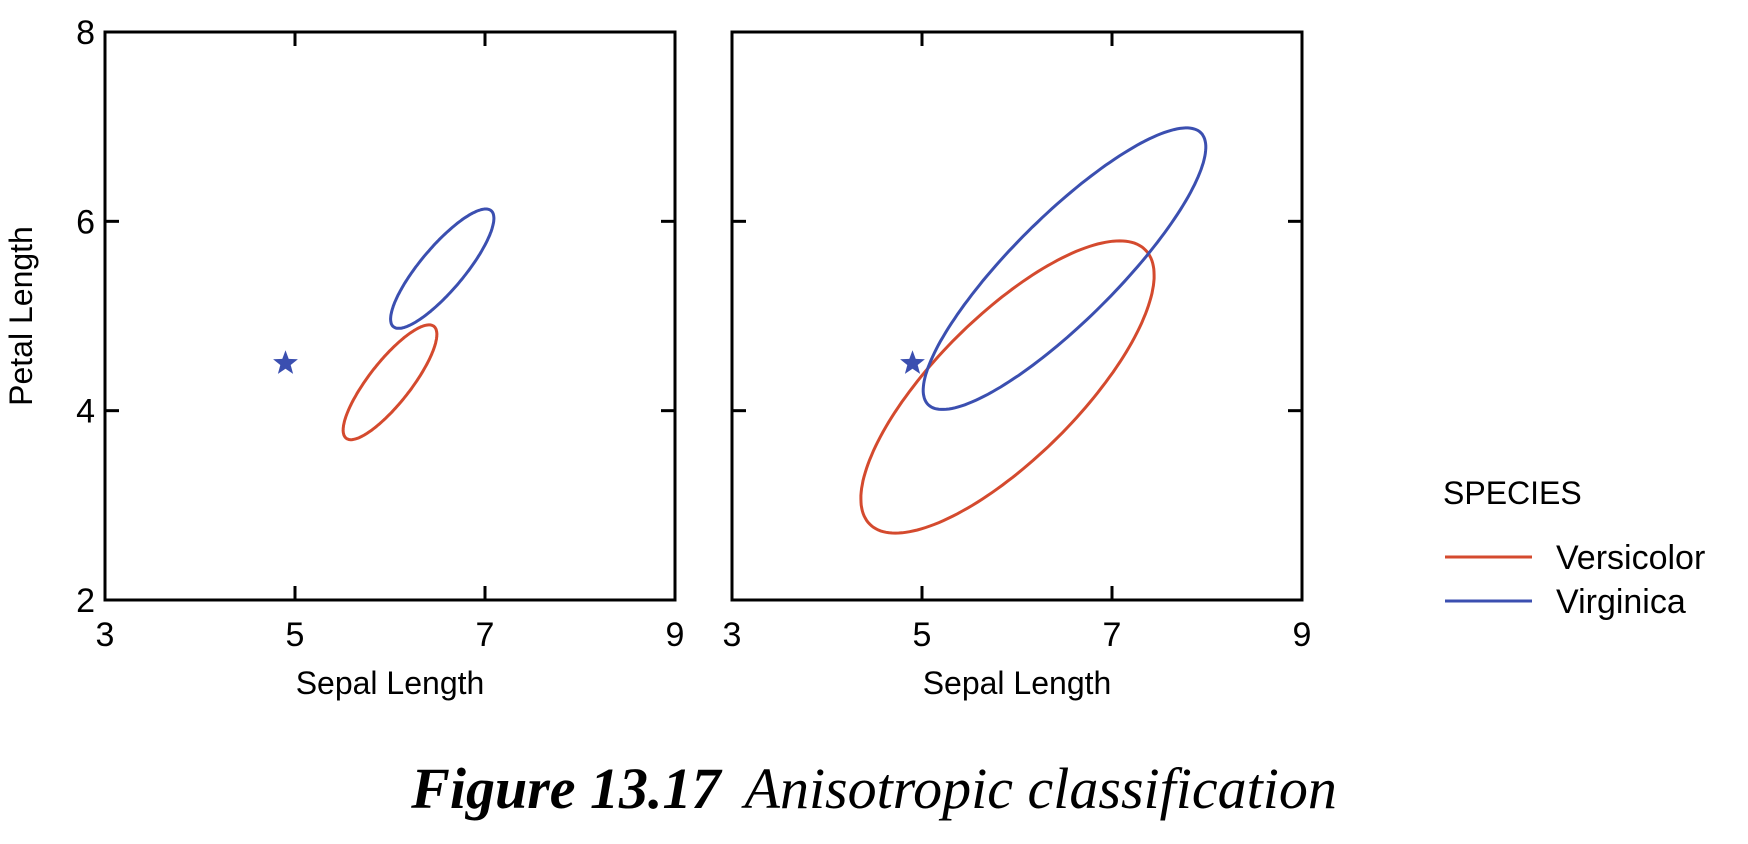 The image size is (1748, 844). Describe the element at coordinates (1630, 558) in the screenshot. I see `legend-label-versicolor: Versicolor` at that location.